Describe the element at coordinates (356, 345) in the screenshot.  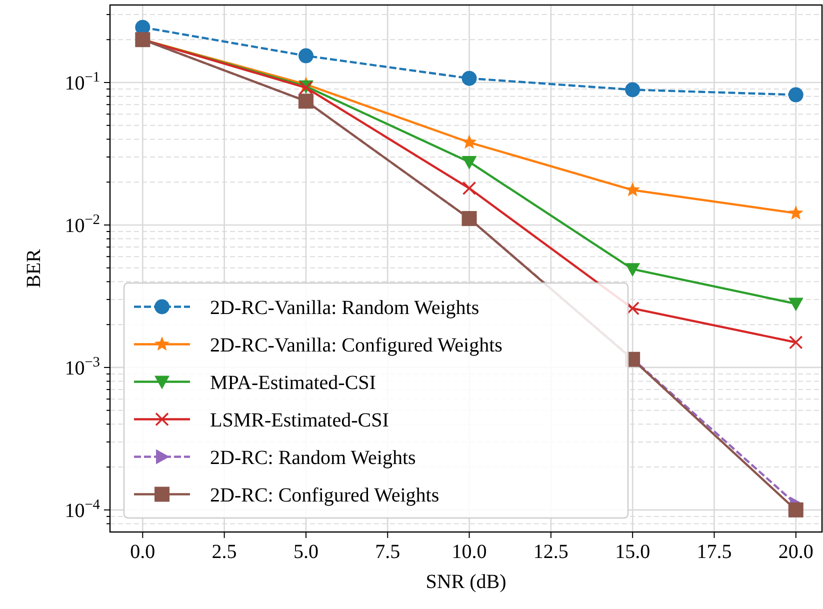
I see `legend-label: 2D-RC-Vanilla: Configured Weights` at that location.